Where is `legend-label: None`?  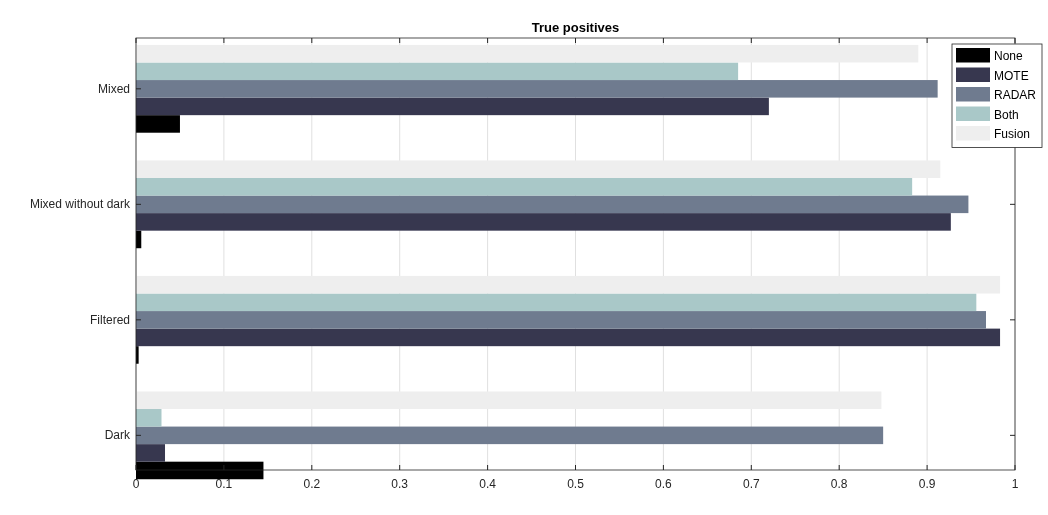 legend-label: None is located at coordinates (1009, 56).